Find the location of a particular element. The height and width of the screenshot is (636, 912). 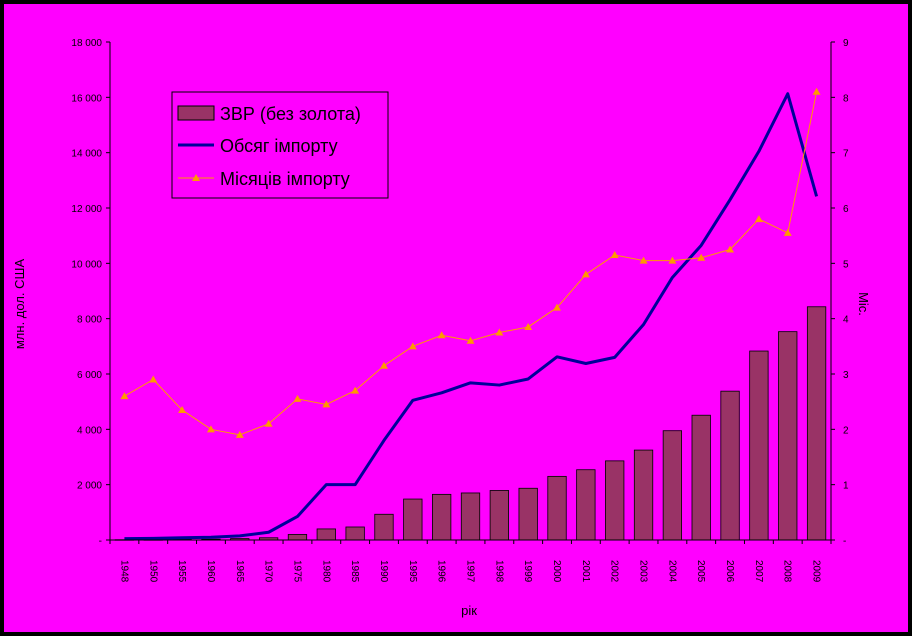

y-tick-label: 2 000 is located at coordinates (89, 486).